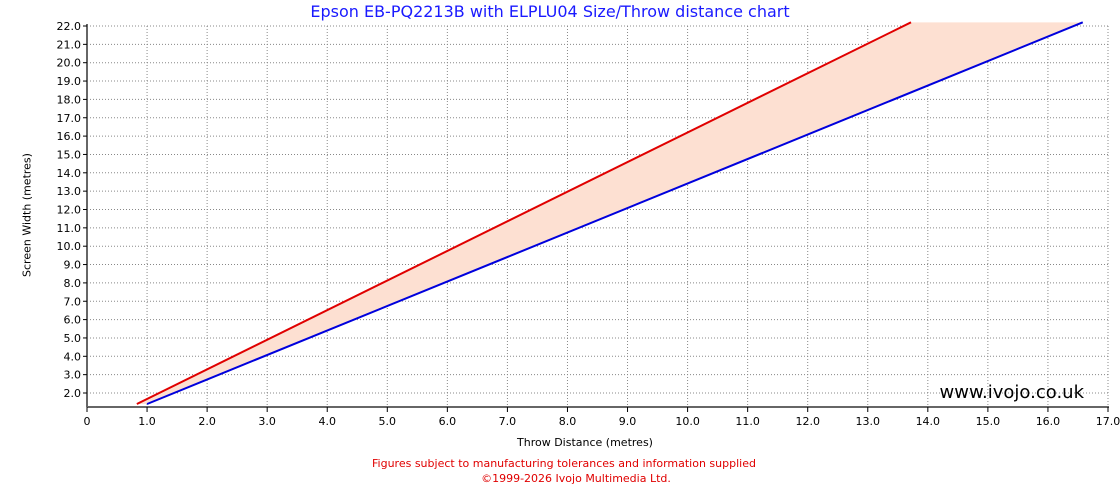 The image size is (1120, 500). What do you see at coordinates (87, 421) in the screenshot?
I see `svg-text: 0` at bounding box center [87, 421].